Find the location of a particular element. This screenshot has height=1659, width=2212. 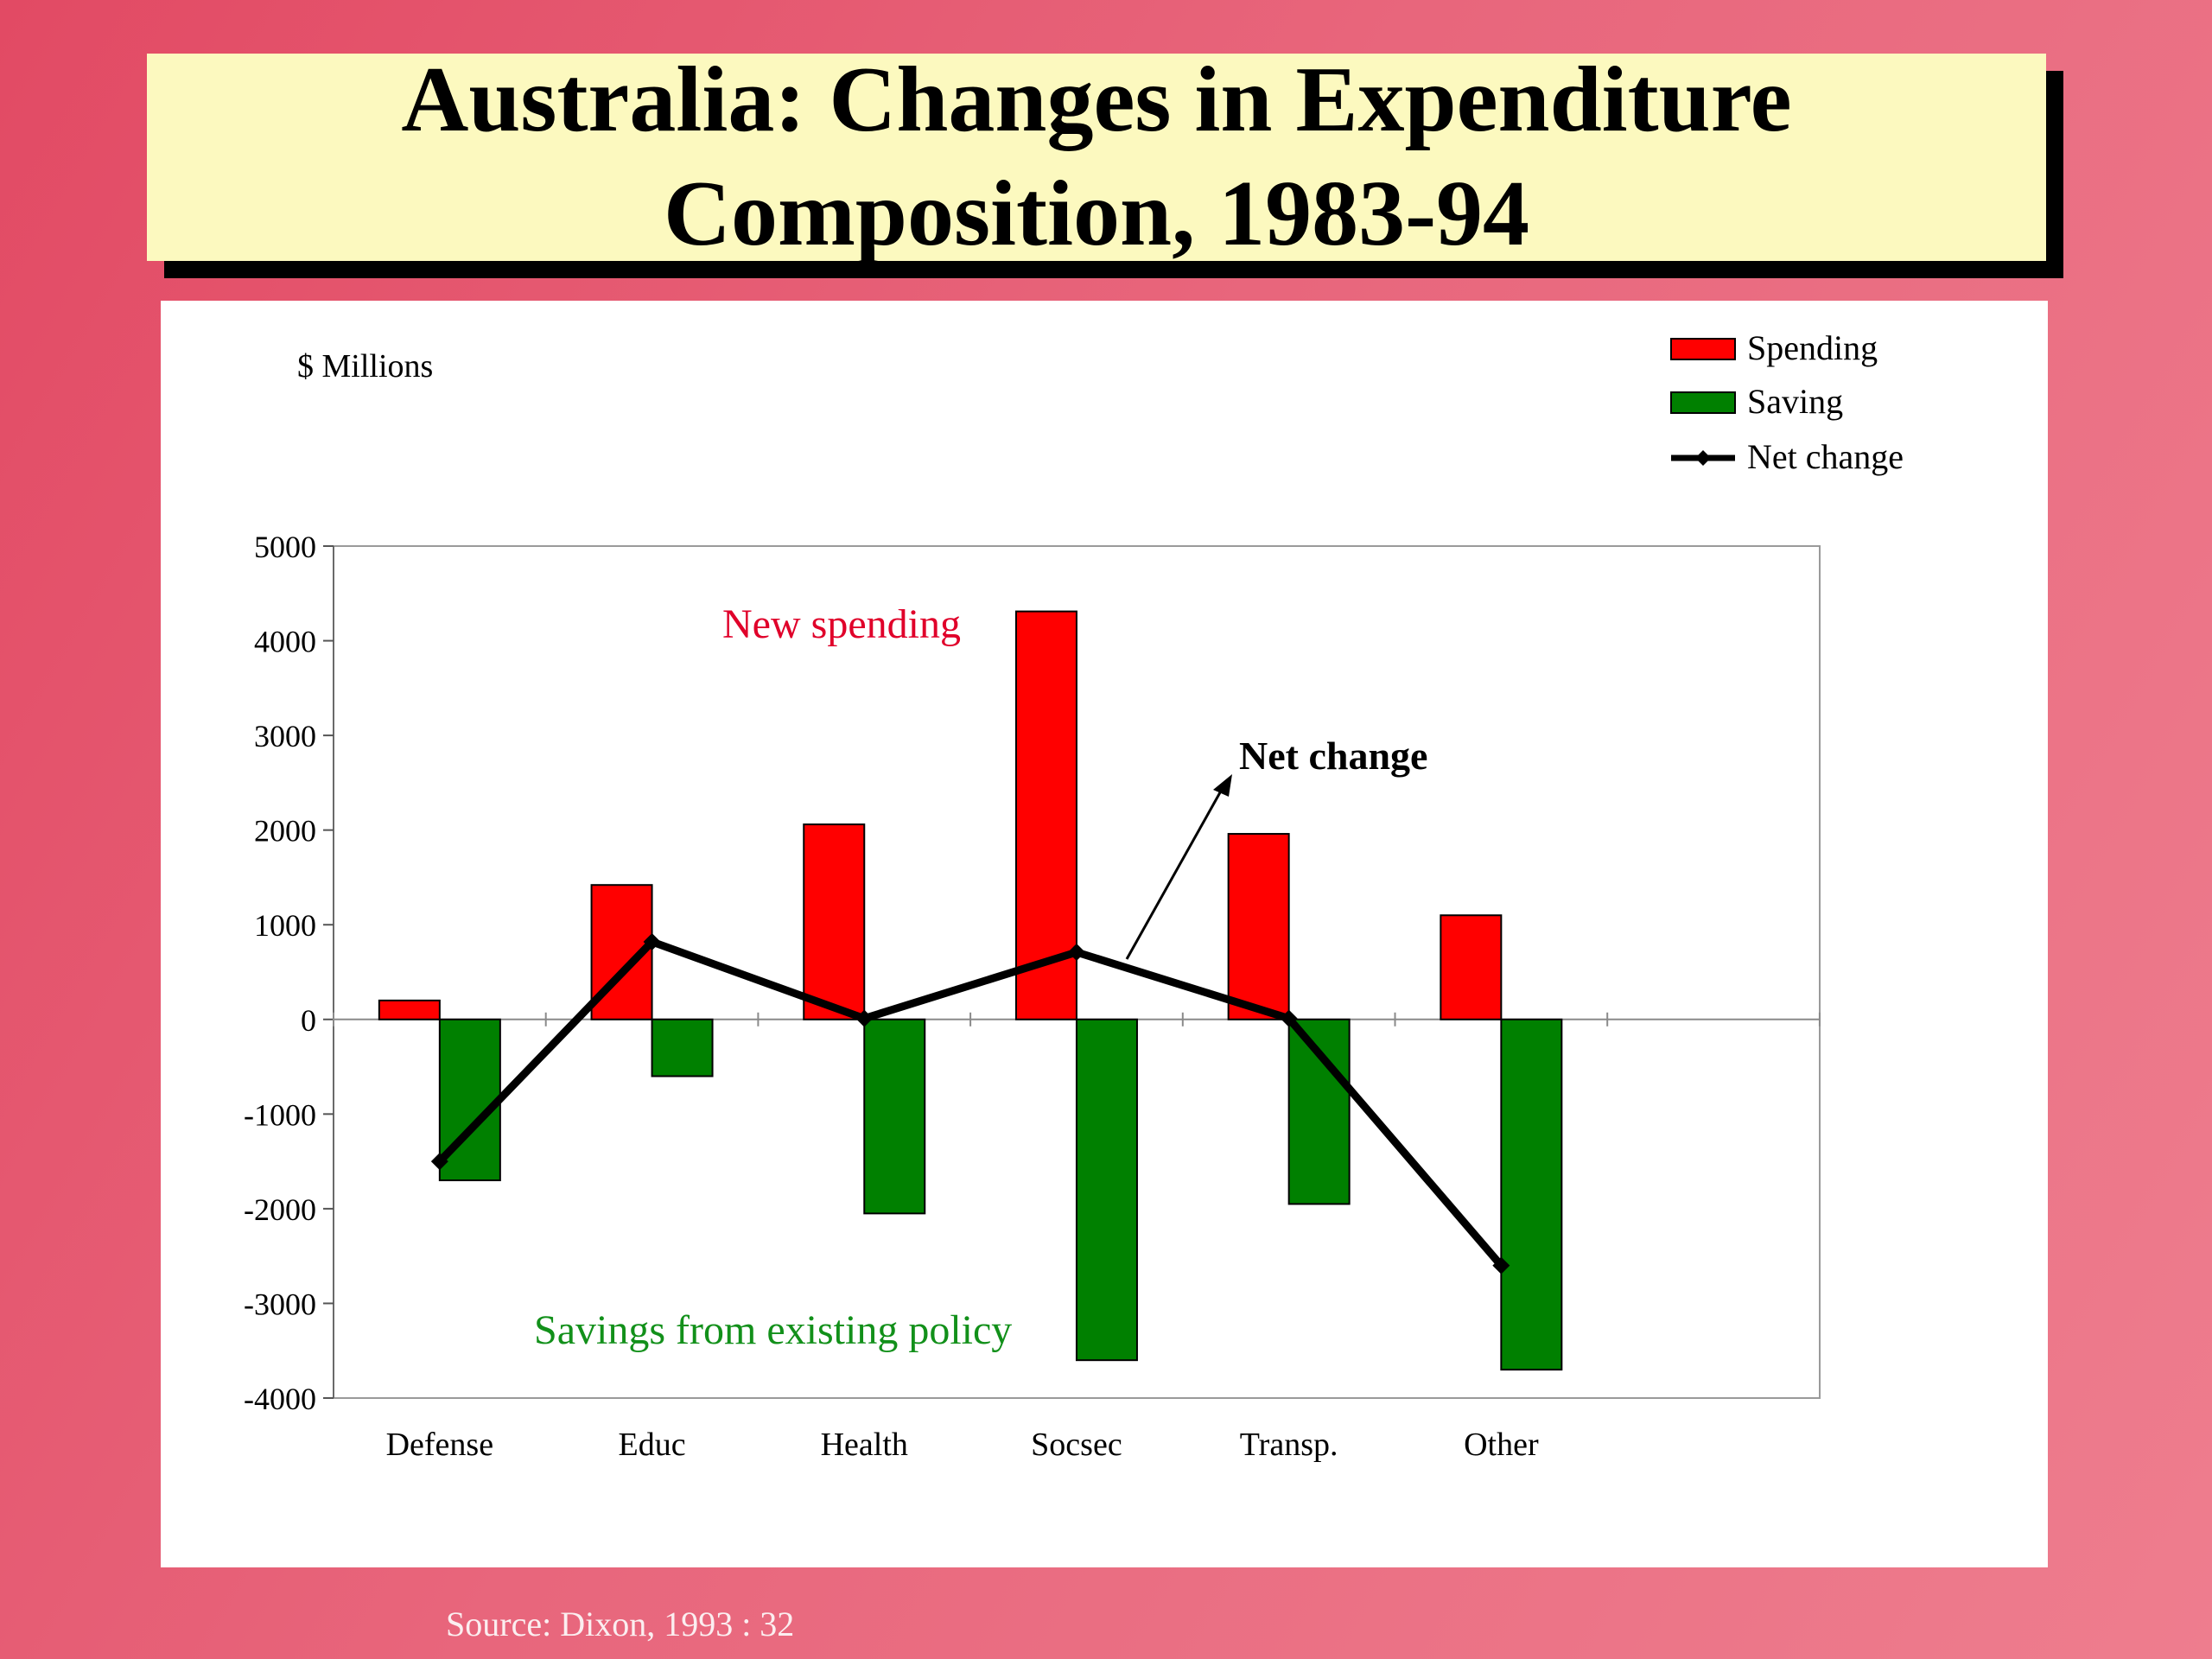

y-tick-label: -4000 is located at coordinates (280, 1399).